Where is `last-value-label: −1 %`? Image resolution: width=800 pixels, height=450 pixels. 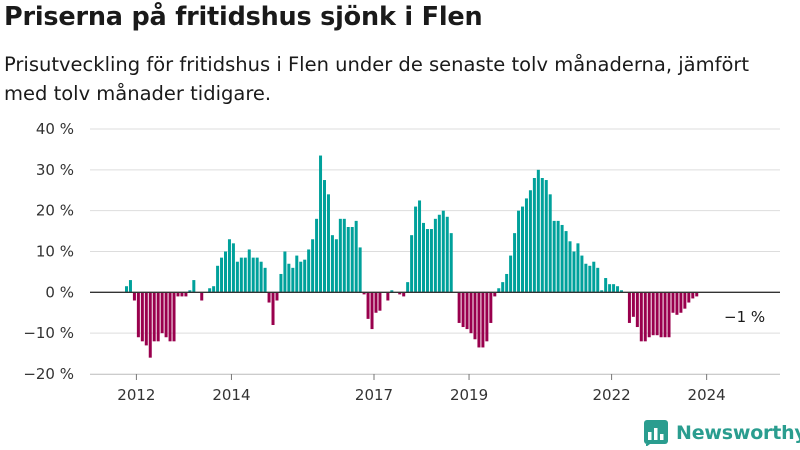 last-value-label: −1 % is located at coordinates (744, 317).